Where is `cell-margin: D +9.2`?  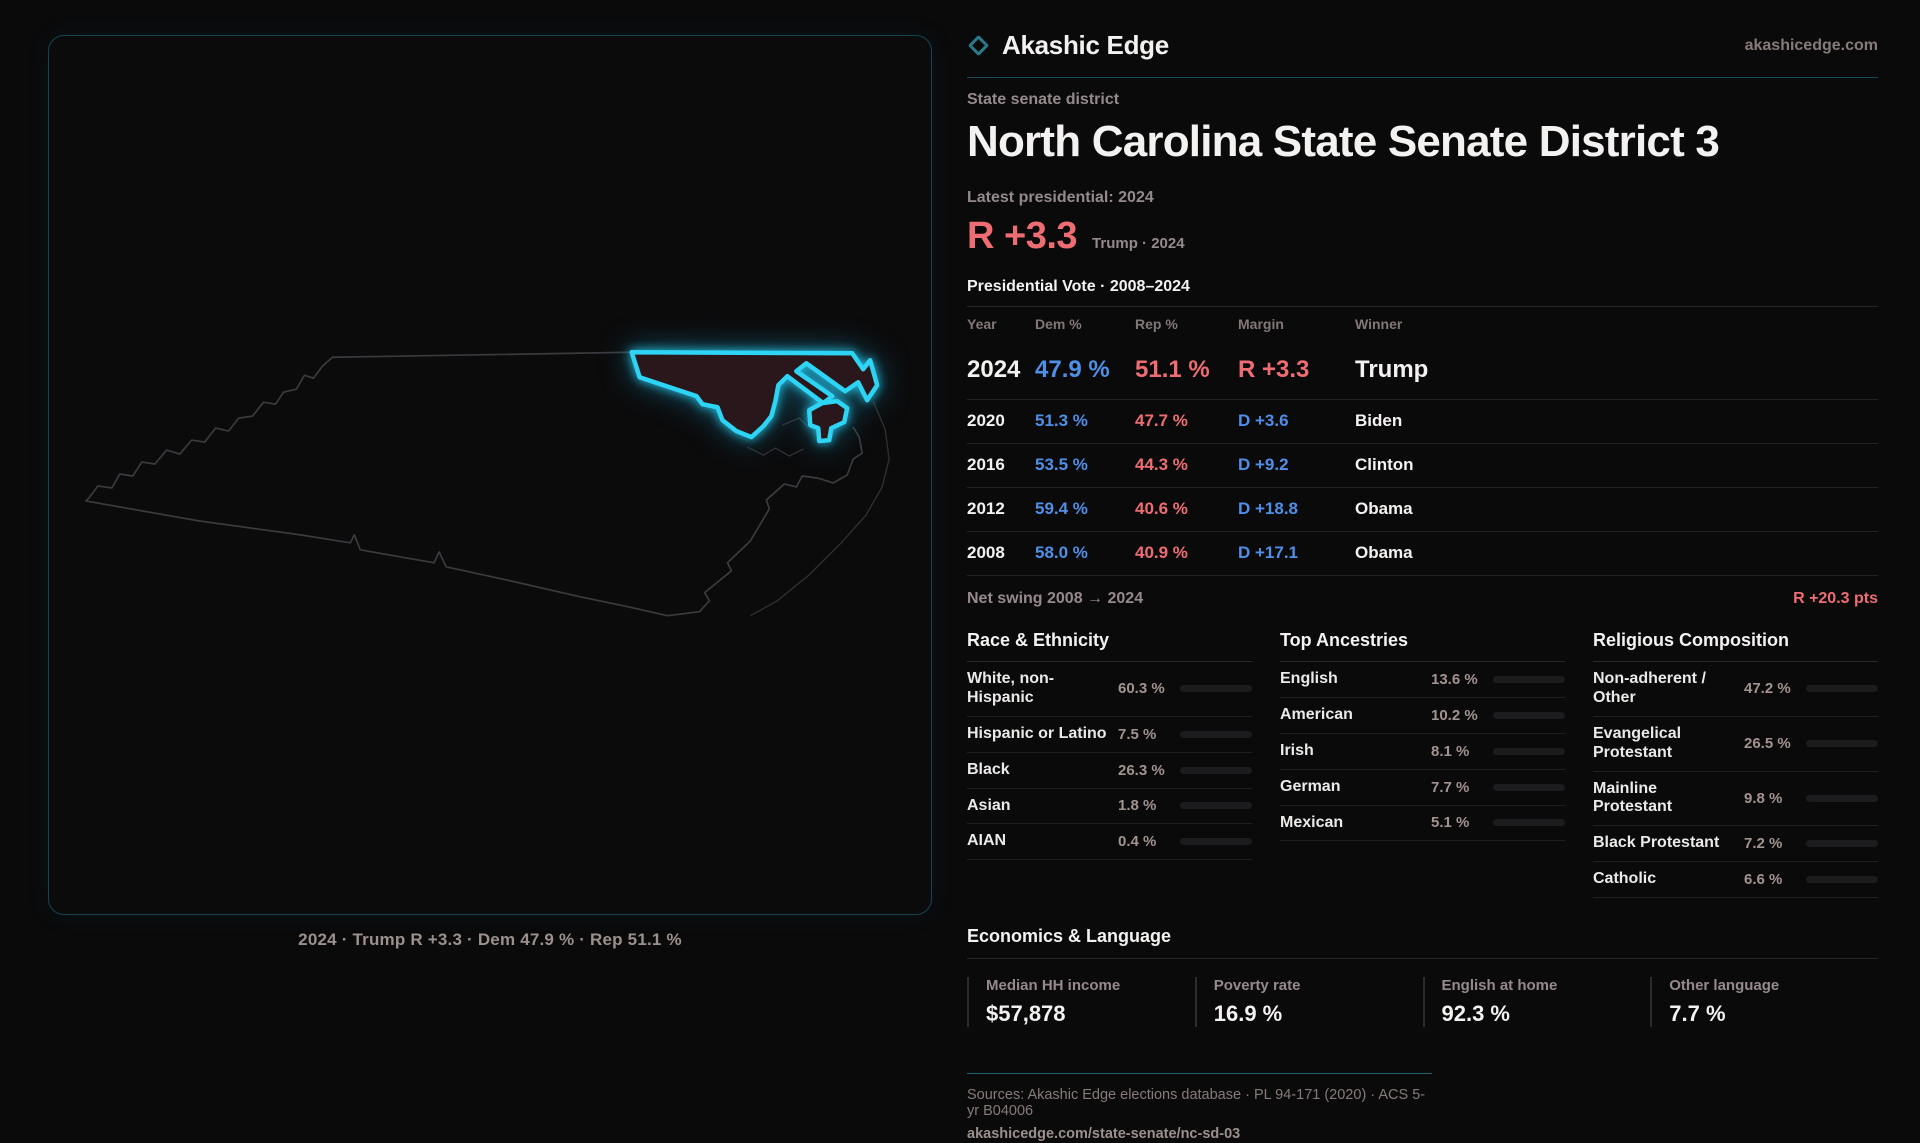 cell-margin: D +9.2 is located at coordinates (1263, 464).